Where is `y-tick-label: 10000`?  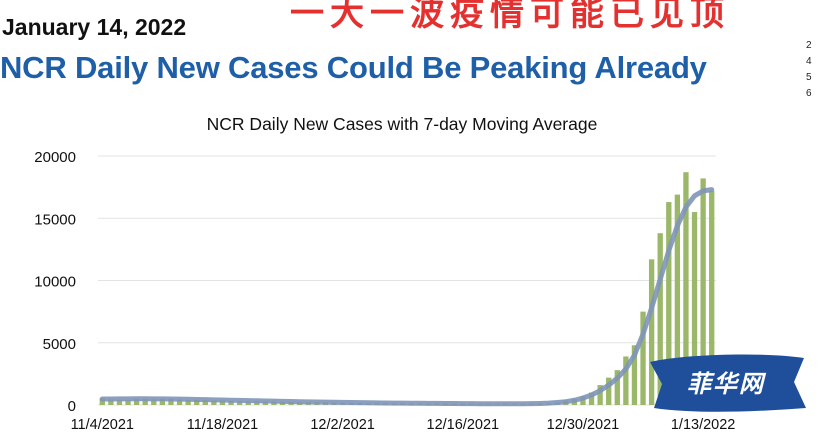 y-tick-label: 10000 is located at coordinates (55, 282).